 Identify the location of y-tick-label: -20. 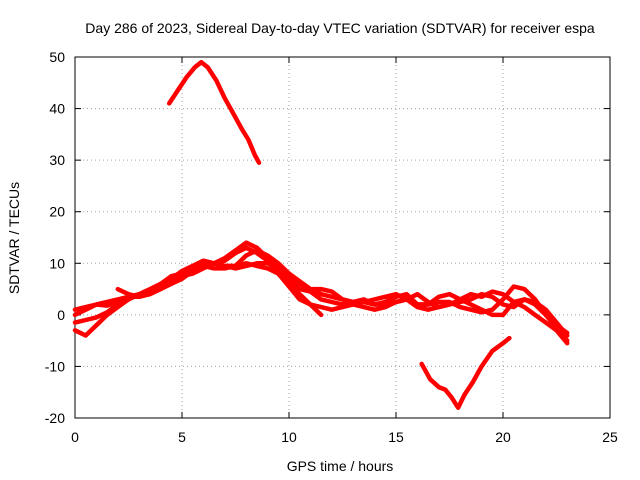
(55, 418).